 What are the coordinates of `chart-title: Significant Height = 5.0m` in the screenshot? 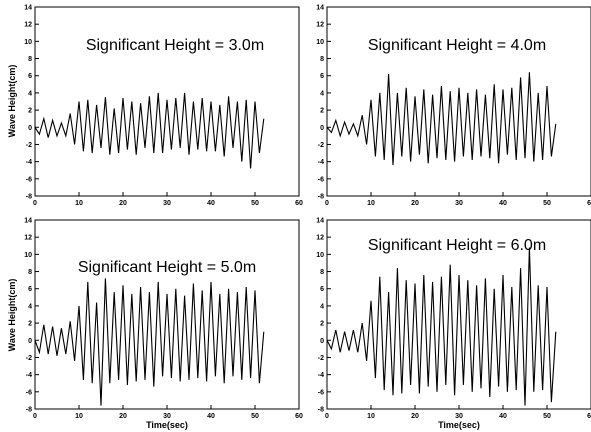 It's located at (167, 267).